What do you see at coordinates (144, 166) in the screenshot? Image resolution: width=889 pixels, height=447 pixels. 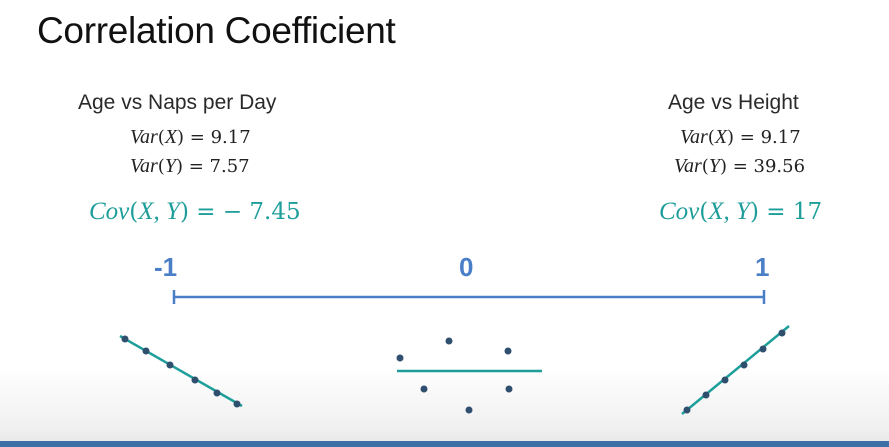 I see `left-var-y-name: Var` at bounding box center [144, 166].